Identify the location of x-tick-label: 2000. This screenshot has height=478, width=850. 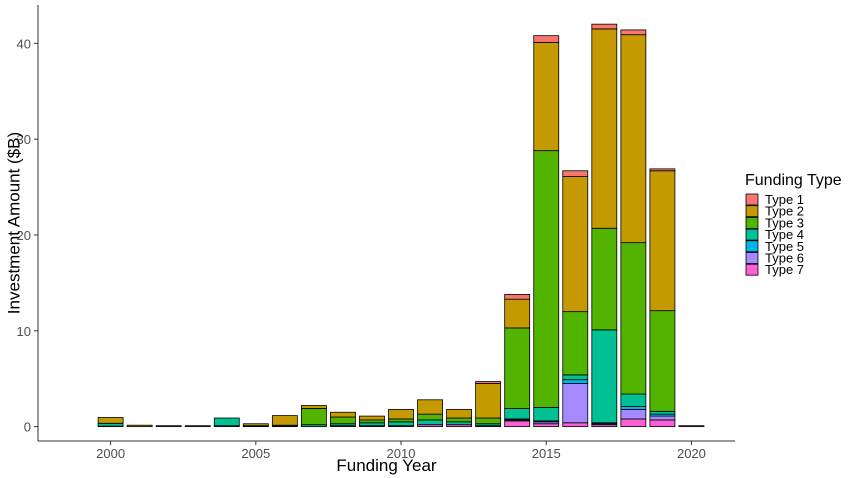
(110, 453).